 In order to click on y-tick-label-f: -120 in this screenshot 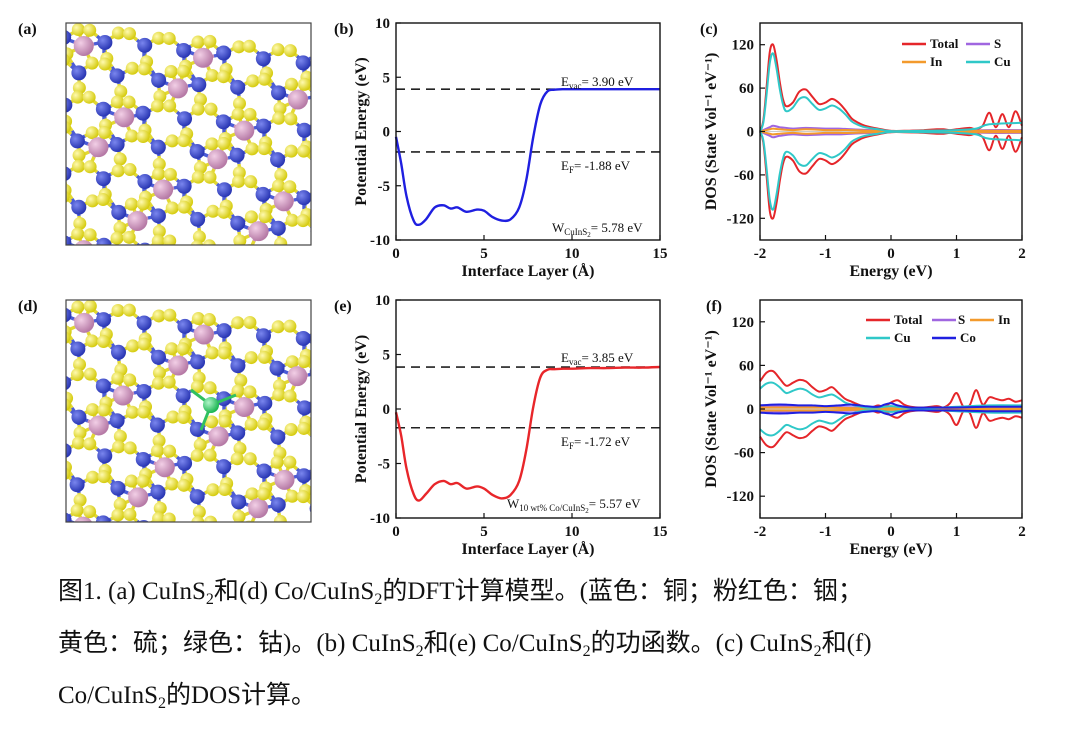, I will do `click(741, 497)`.